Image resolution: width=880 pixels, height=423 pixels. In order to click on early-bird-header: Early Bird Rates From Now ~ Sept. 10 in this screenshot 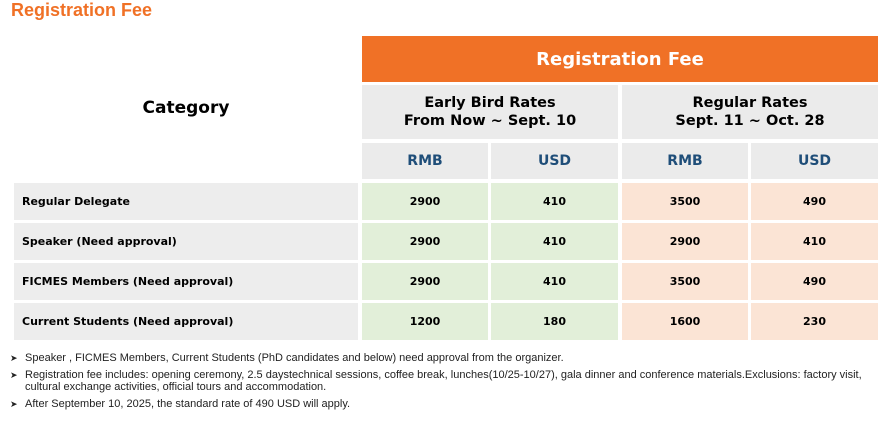, I will do `click(490, 112)`.